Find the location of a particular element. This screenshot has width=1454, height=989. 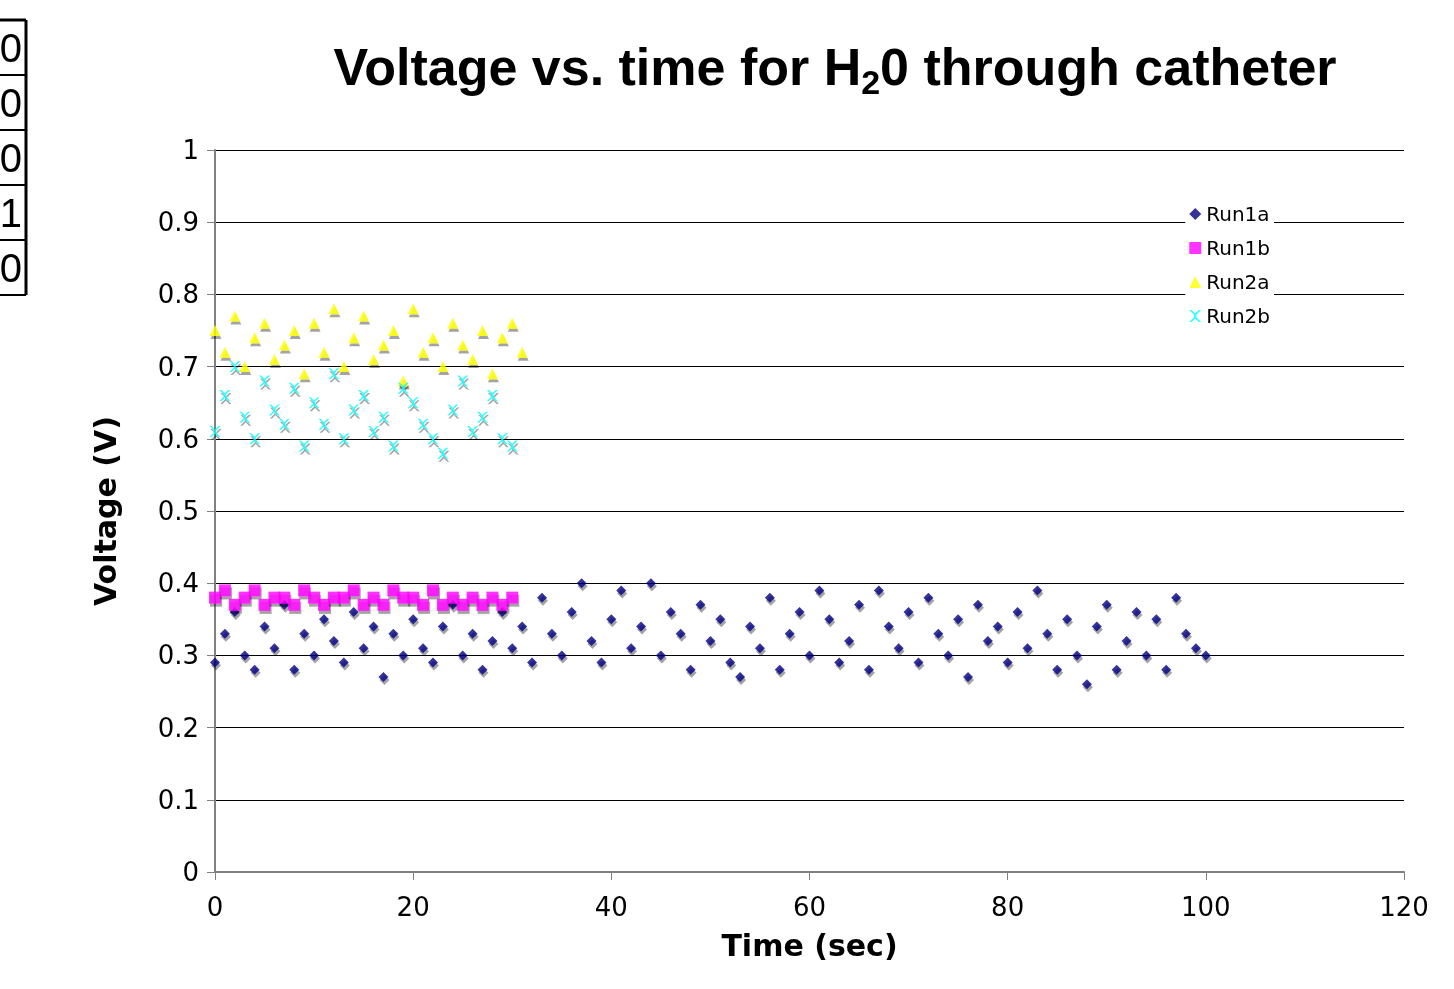

x-tick-label: 120 is located at coordinates (1404, 907).